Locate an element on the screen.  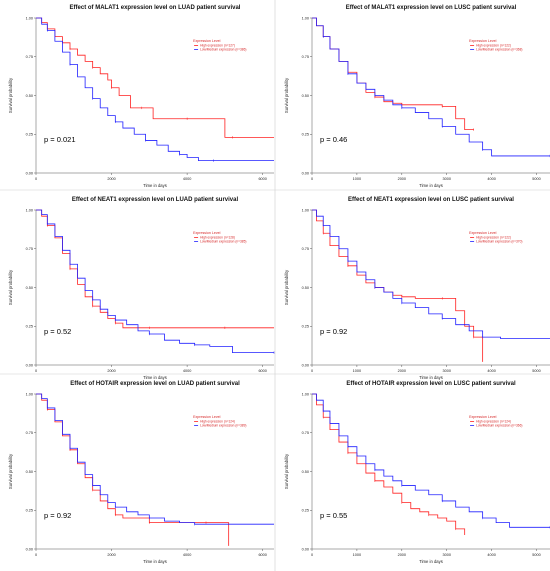
p-value-label: p = 0.55 is located at coordinates (333, 515).